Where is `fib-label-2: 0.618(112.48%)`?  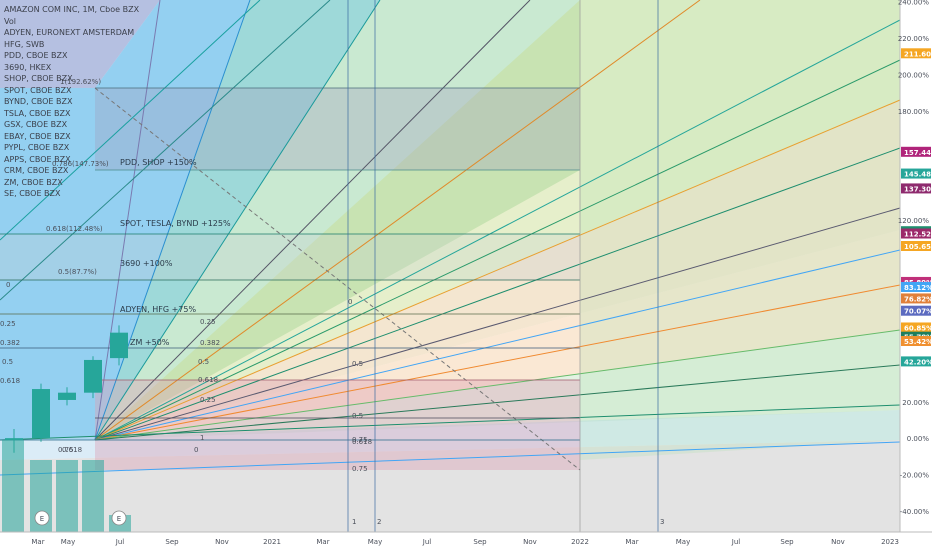 fib-label-2: 0.618(112.48%) is located at coordinates (74, 229).